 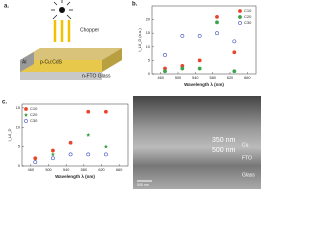 I want to click on y-axis-label: I_L/I_D (a.u.), so click(x=139, y=40).